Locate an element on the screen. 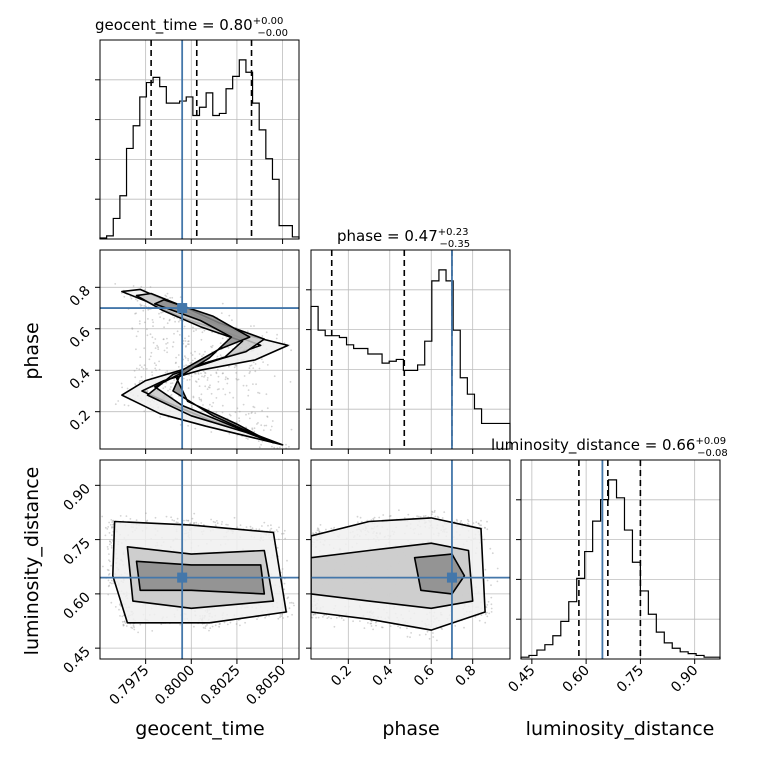 The height and width of the screenshot is (760, 760). geocent-time-histogram is located at coordinates (197, 141).